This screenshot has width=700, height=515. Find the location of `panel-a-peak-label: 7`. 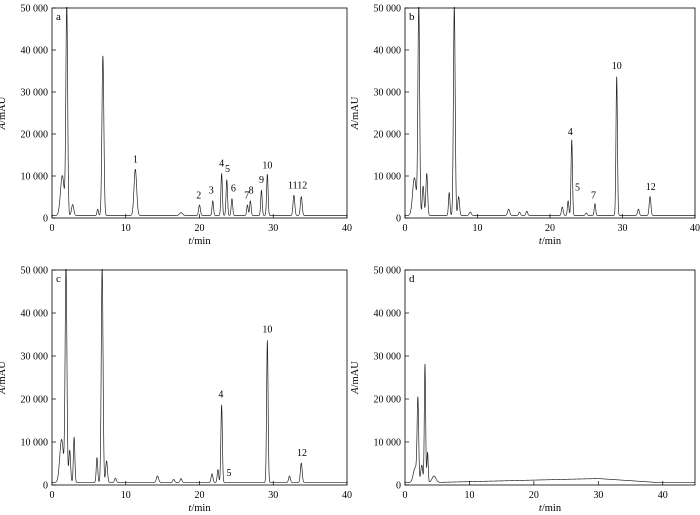

panel-a-peak-label: 7 is located at coordinates (246, 195).